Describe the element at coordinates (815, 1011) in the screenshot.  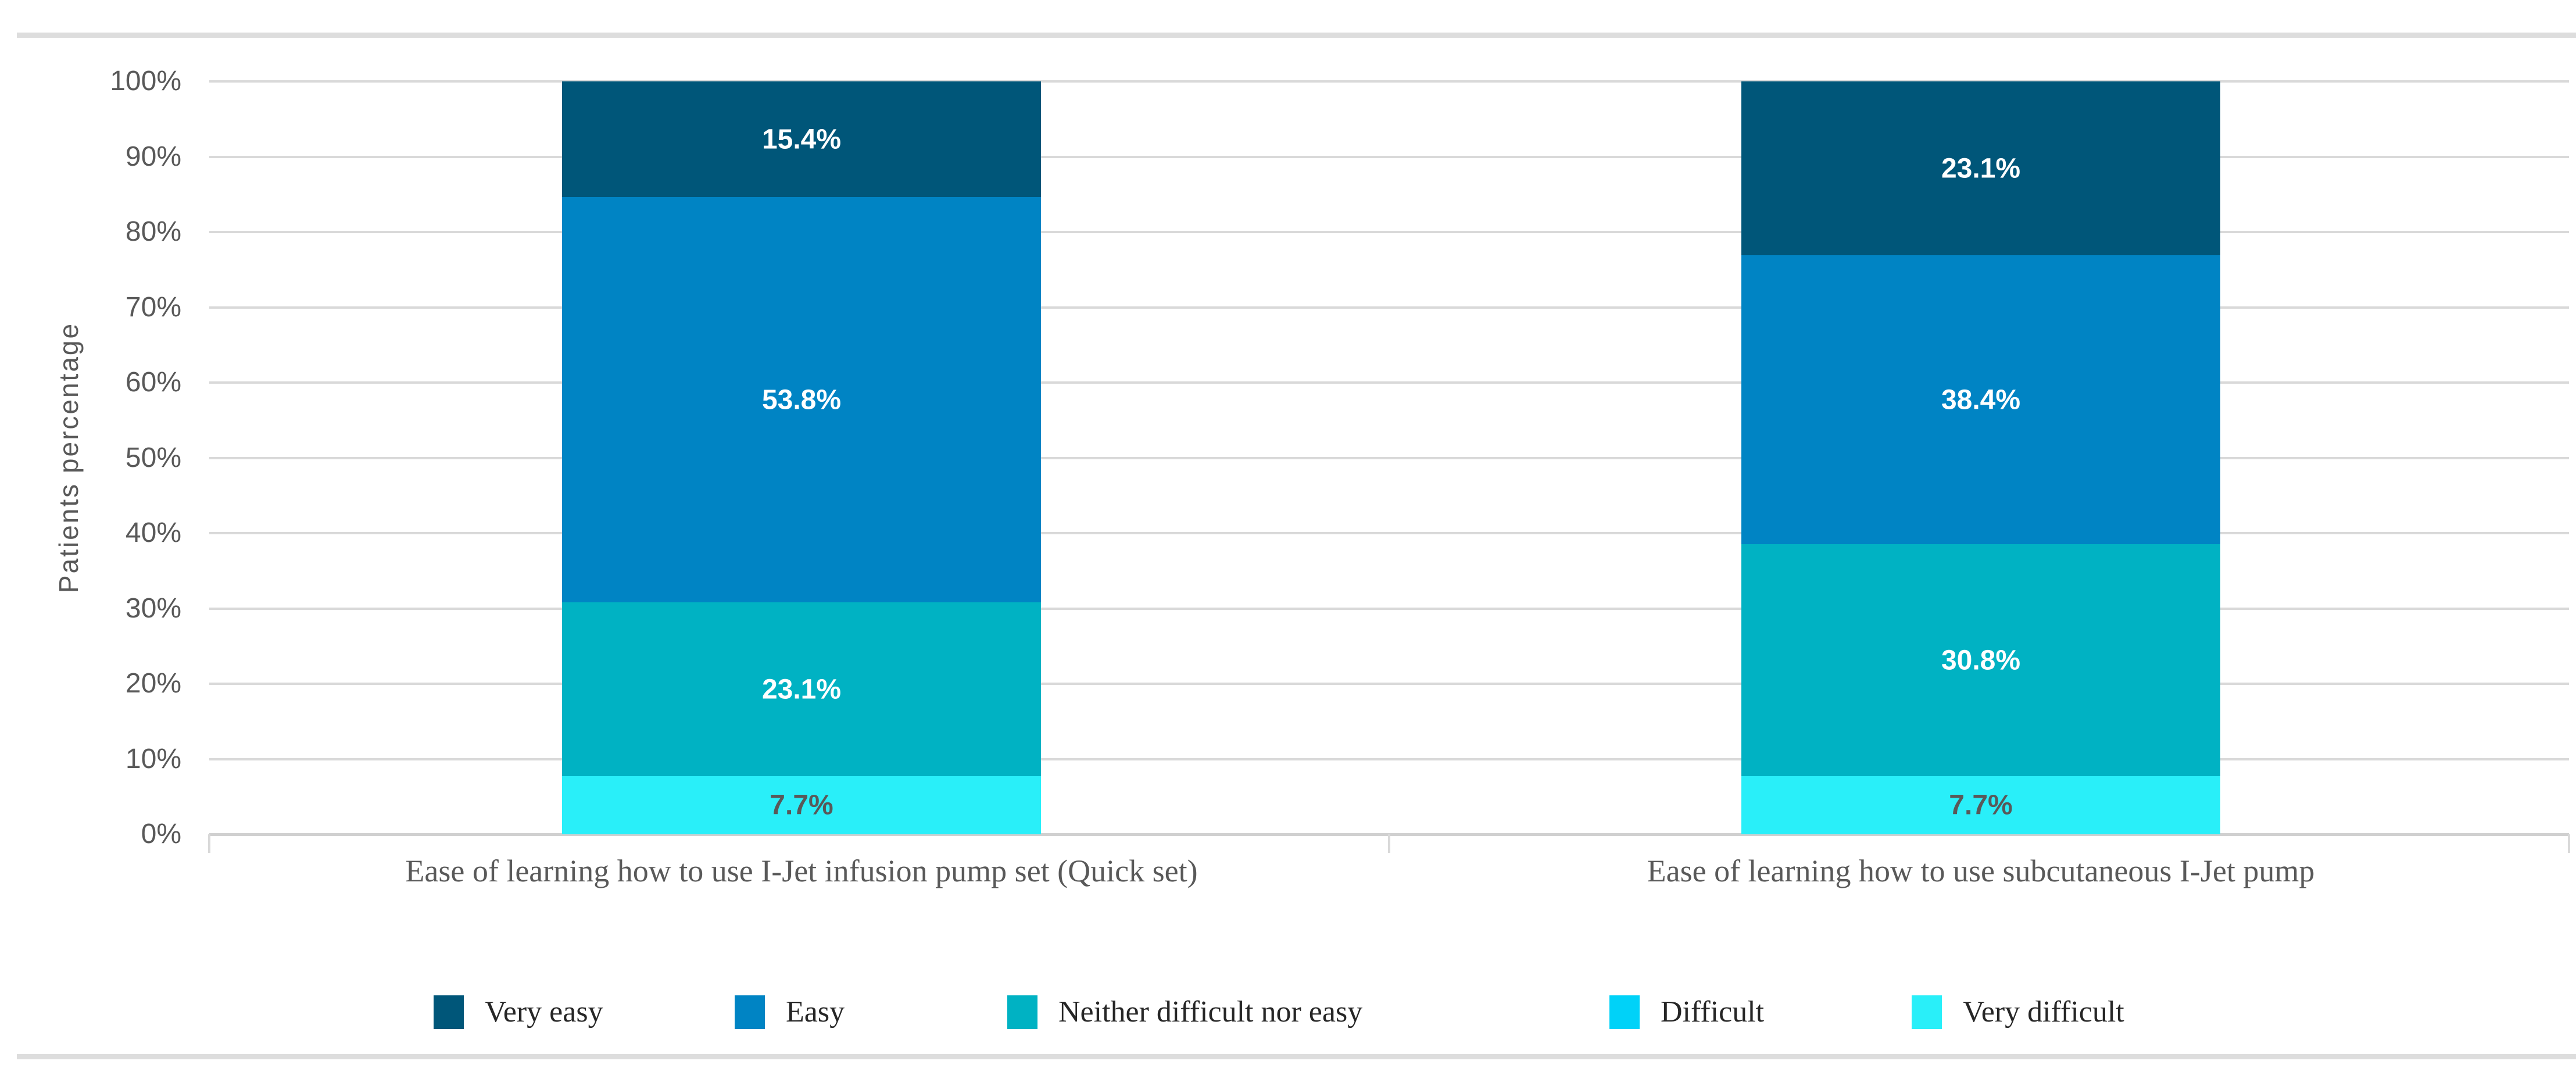
I see `legend-label: Easy` at that location.